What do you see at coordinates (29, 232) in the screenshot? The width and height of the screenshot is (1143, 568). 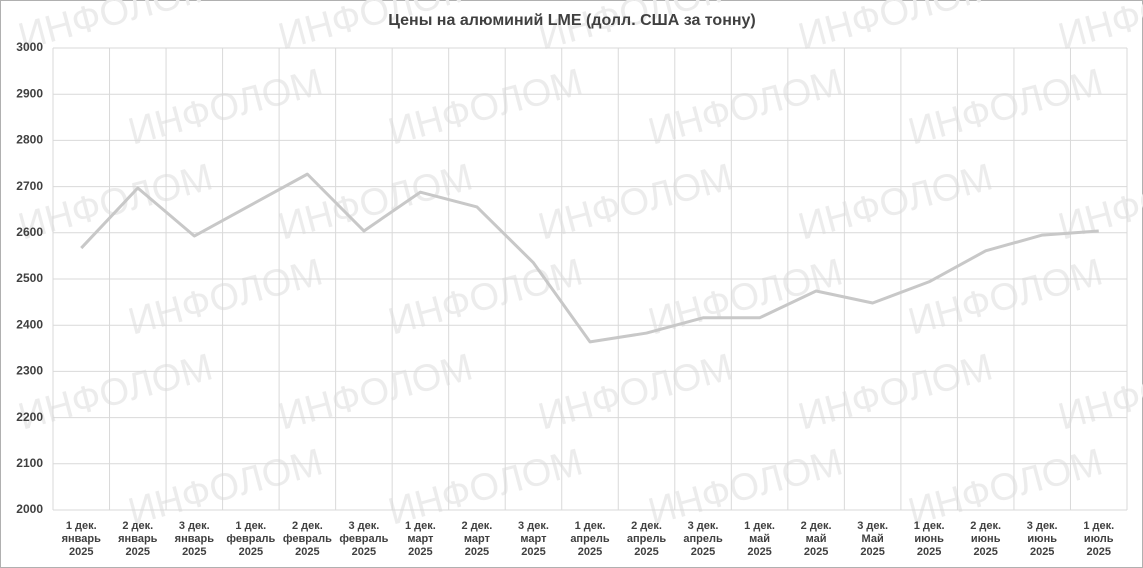 I see `y-tick-label: 2600` at bounding box center [29, 232].